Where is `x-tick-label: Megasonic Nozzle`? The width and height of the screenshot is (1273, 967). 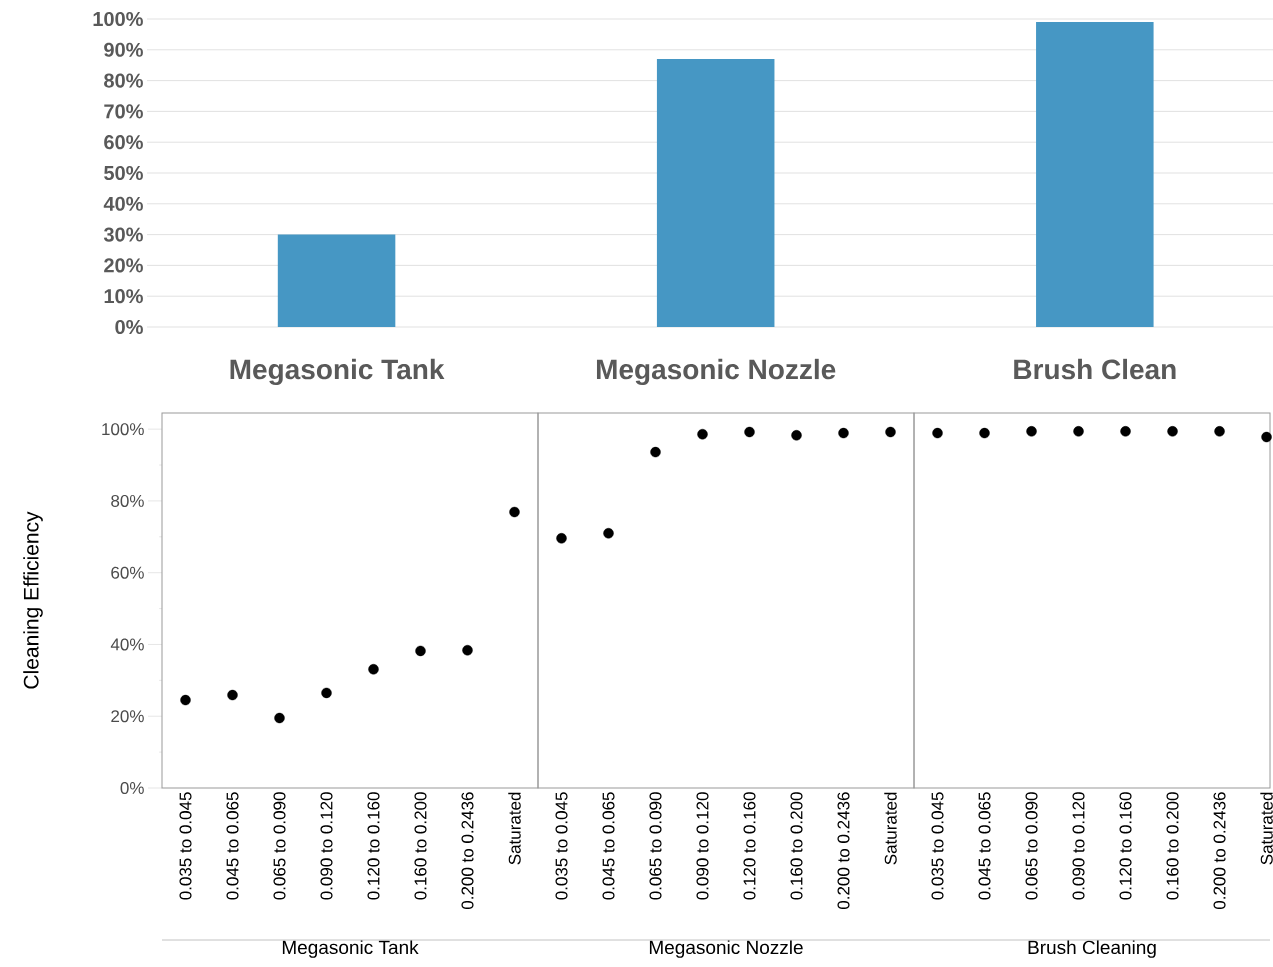 x-tick-label: Megasonic Nozzle is located at coordinates (716, 372).